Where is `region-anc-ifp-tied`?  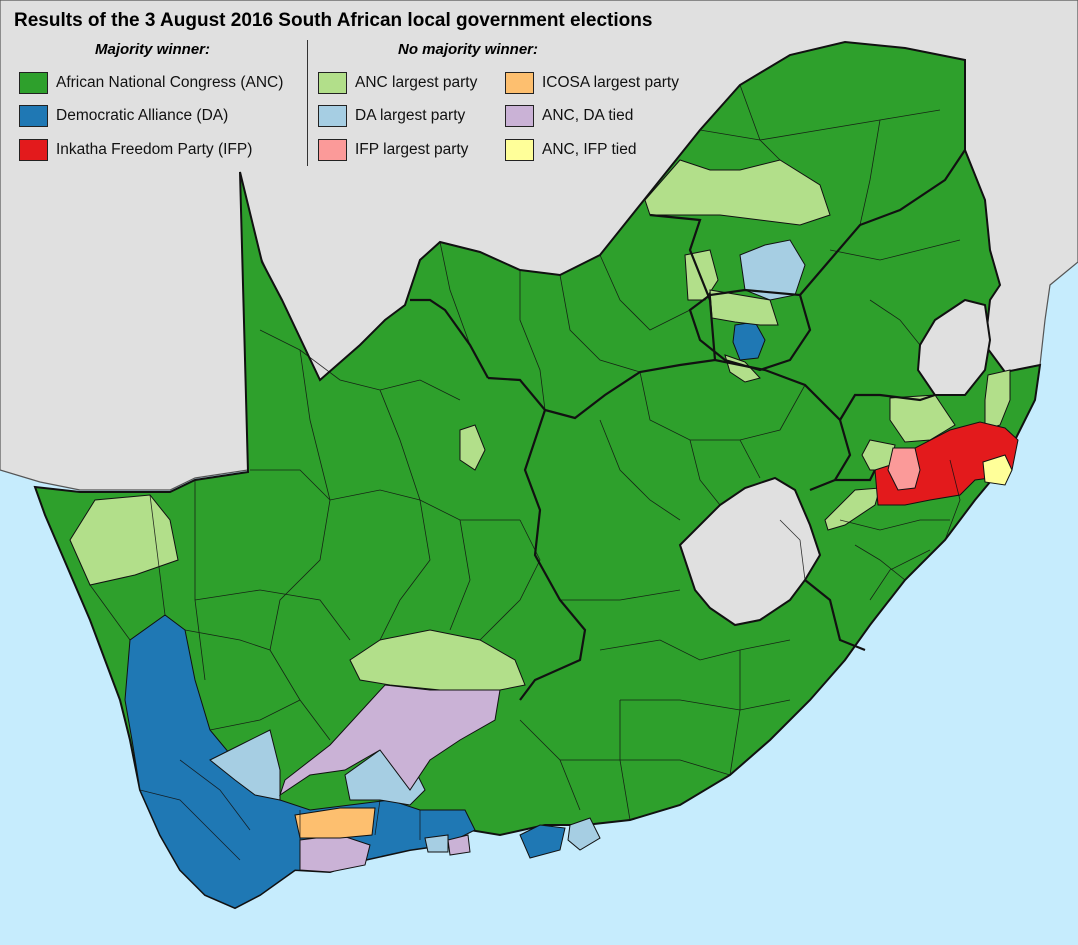 region-anc-ifp-tied is located at coordinates (997, 470).